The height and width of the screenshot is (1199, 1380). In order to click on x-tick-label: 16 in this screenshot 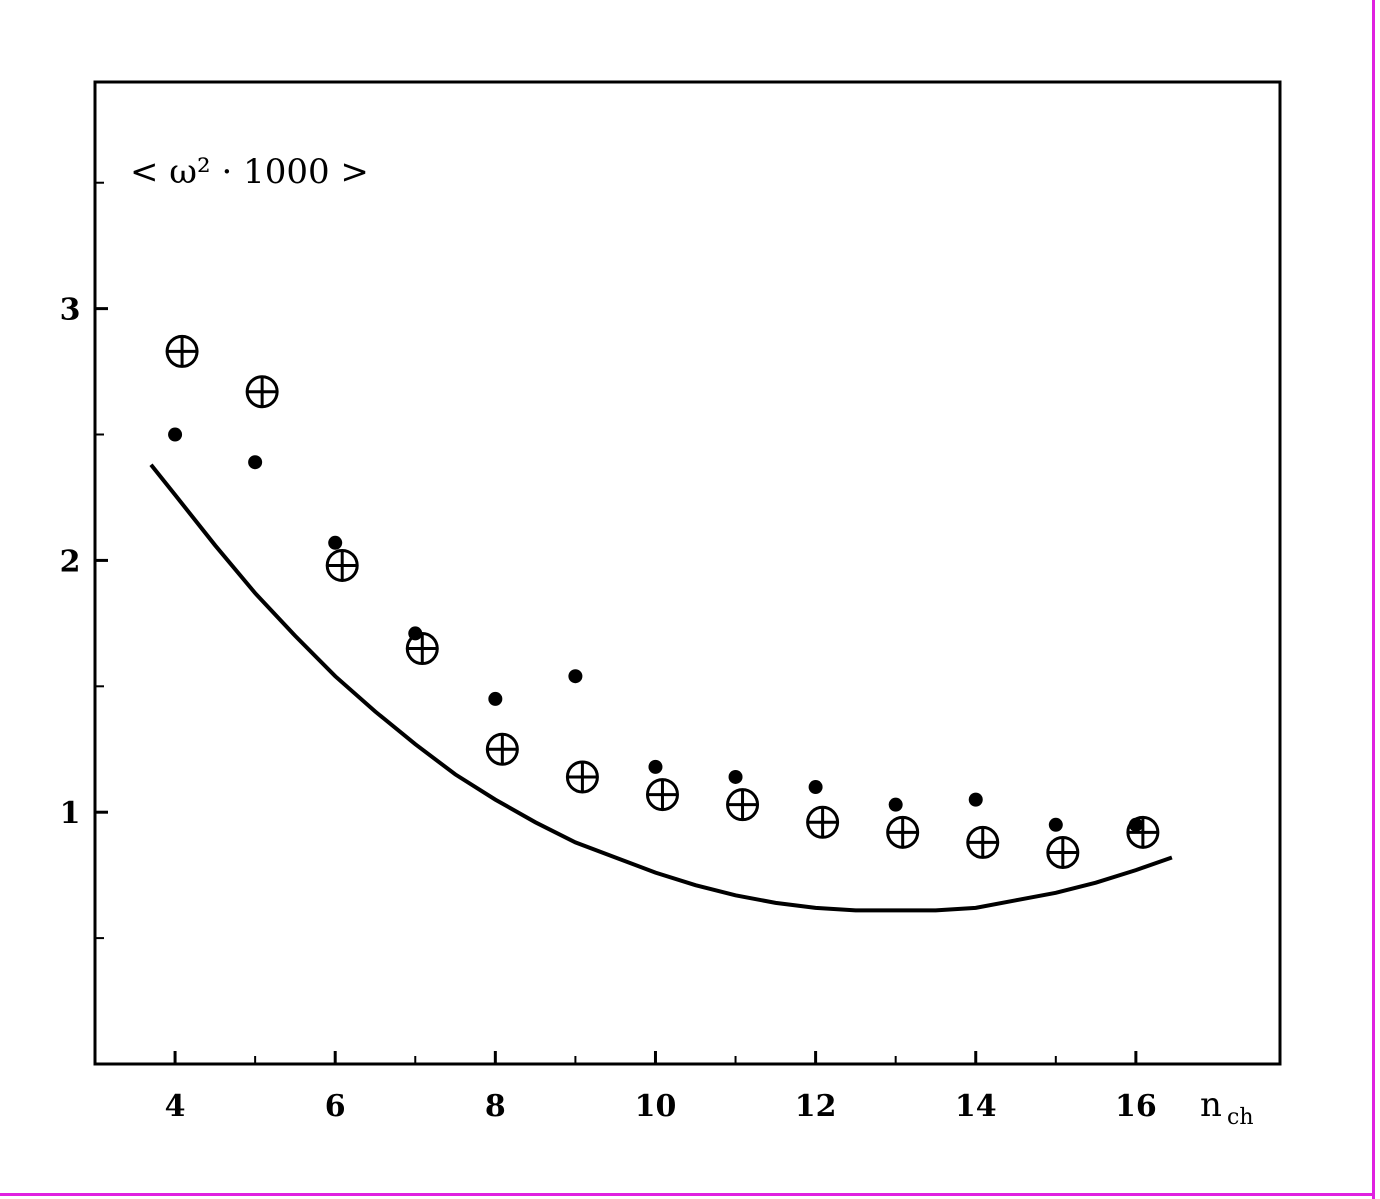, I will do `click(1136, 1106)`.